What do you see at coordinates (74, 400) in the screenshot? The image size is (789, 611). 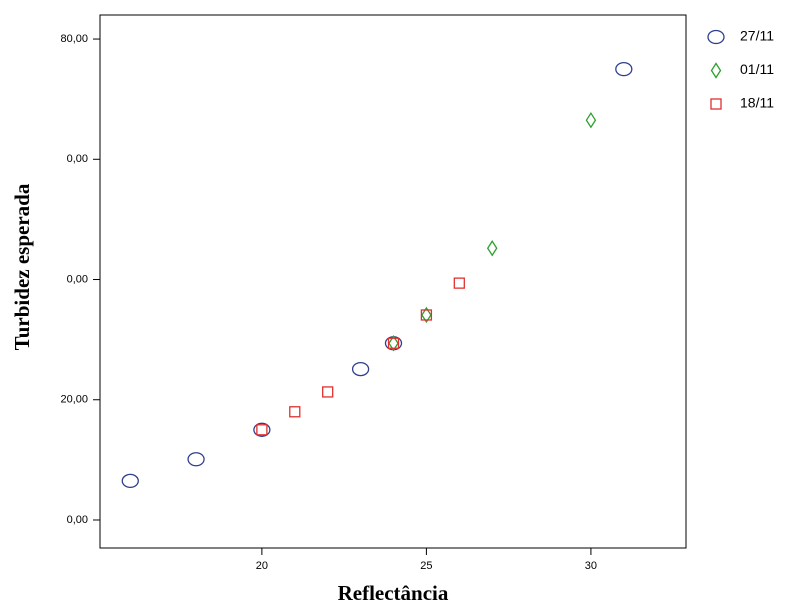 I see `y-tick-label: 20,00` at bounding box center [74, 400].